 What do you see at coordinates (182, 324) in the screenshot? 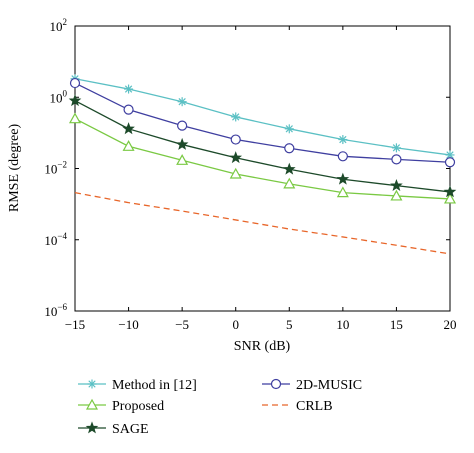
I see `x-tick-label: −5` at bounding box center [182, 324].